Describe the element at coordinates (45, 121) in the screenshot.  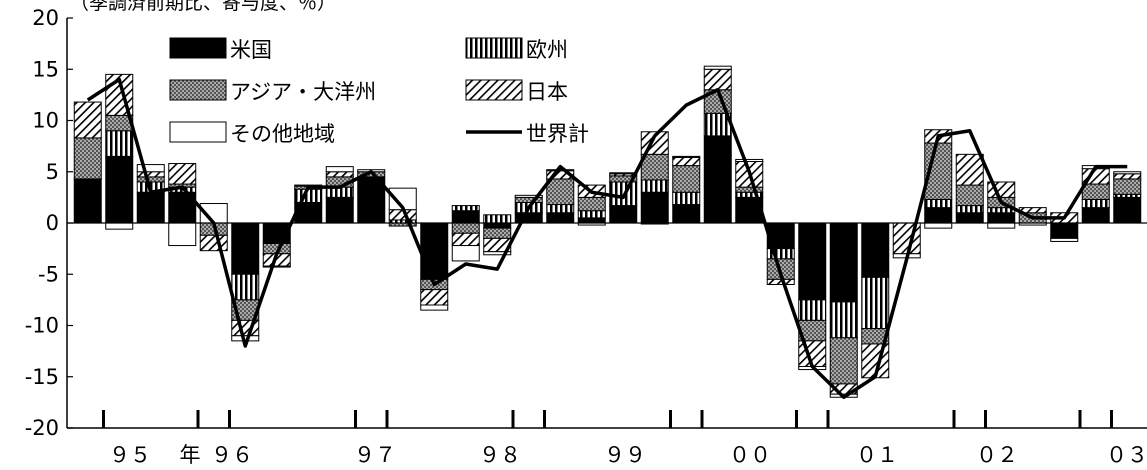
I see `y-tick-label: 10` at that location.